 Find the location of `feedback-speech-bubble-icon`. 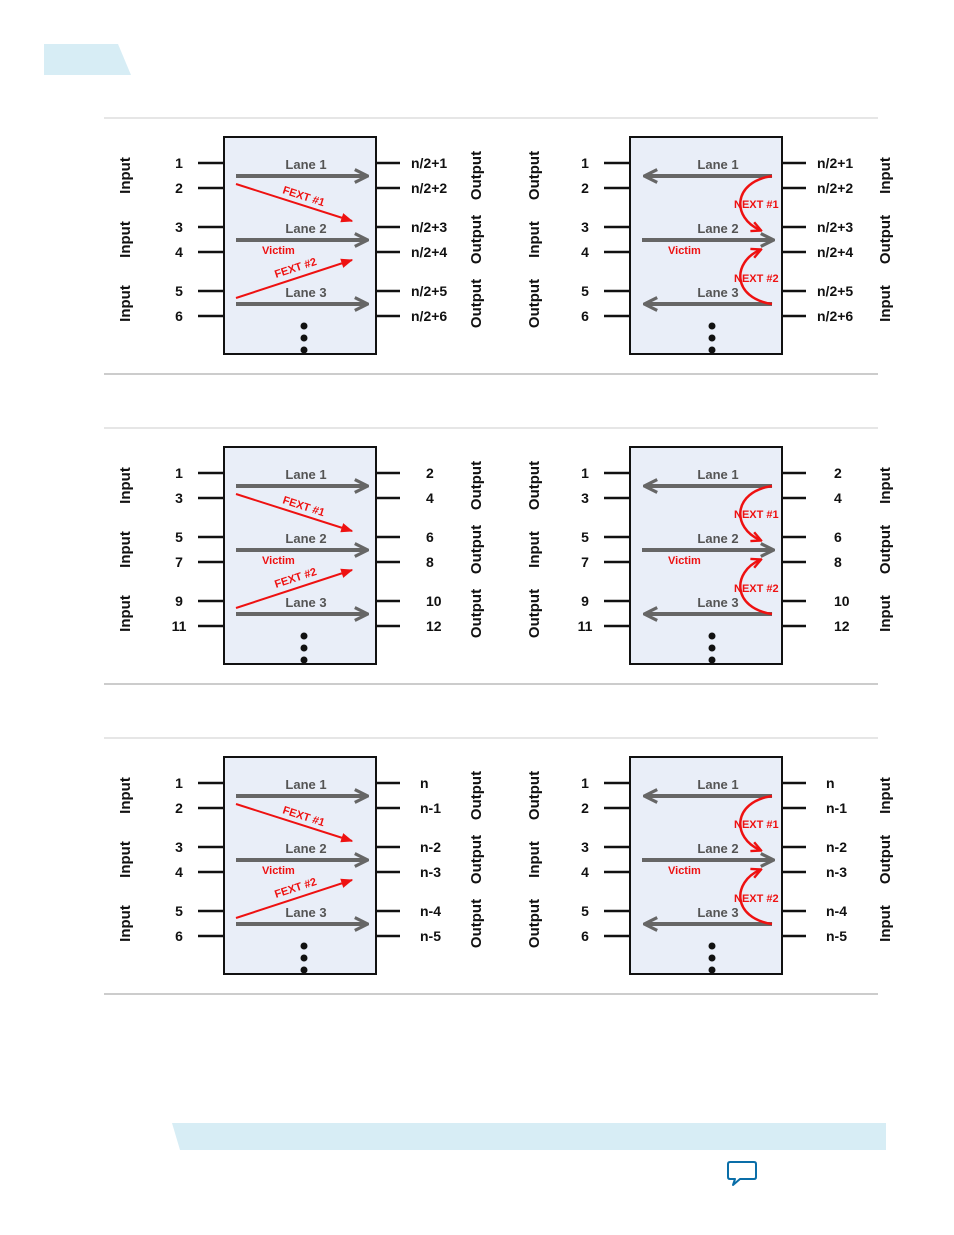

feedback-speech-bubble-icon is located at coordinates (742, 1174).